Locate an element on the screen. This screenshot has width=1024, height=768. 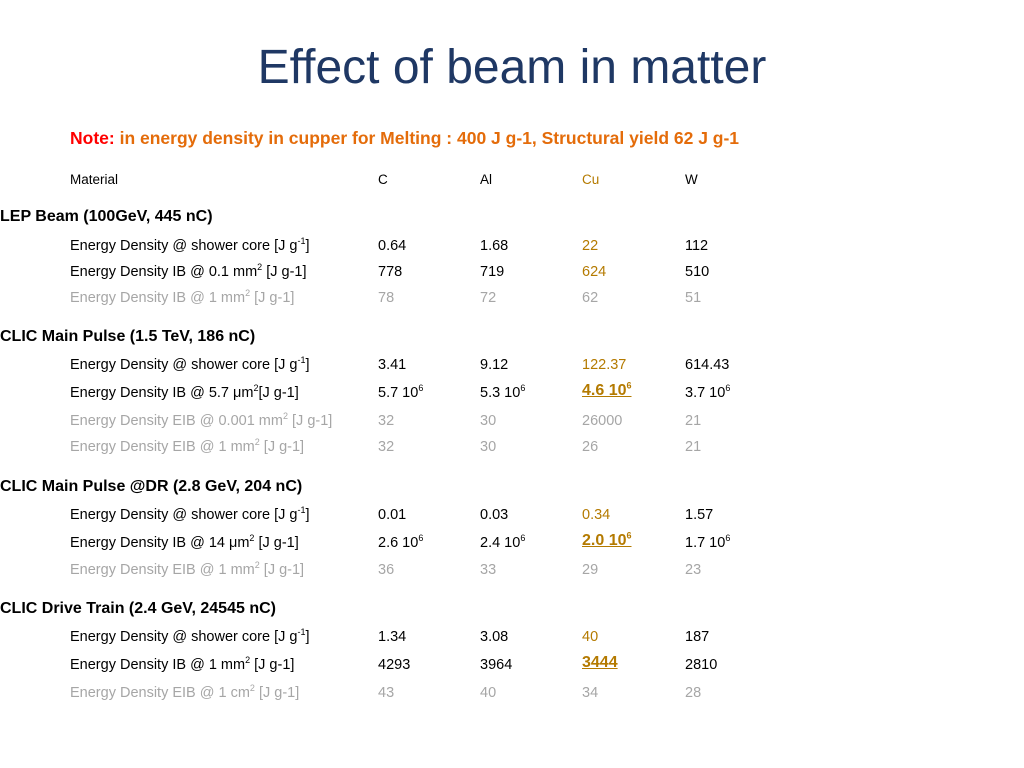
value-cell: 23 is located at coordinates (693, 570).